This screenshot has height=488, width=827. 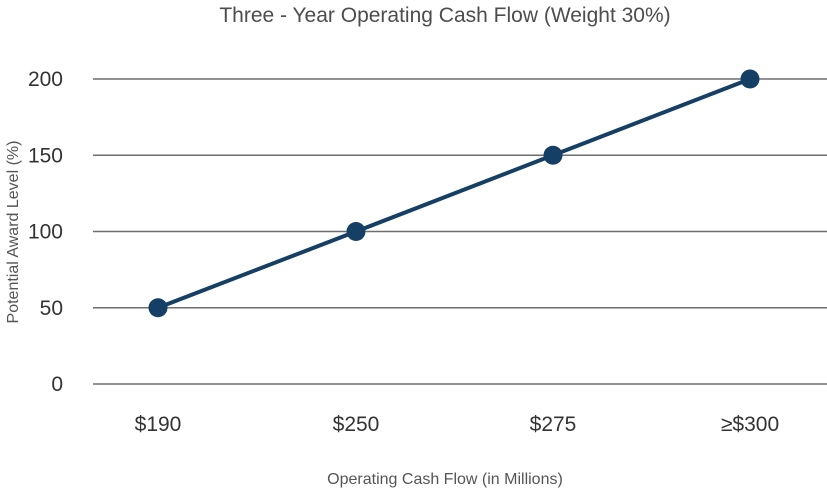 What do you see at coordinates (750, 79) in the screenshot?
I see `data-point-≥$300` at bounding box center [750, 79].